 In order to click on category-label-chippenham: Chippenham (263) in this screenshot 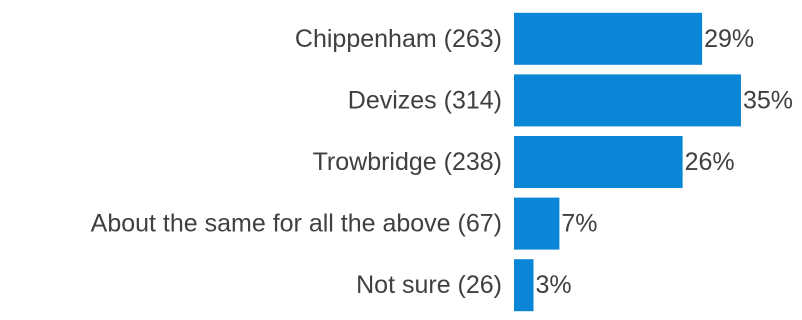, I will do `click(398, 39)`.